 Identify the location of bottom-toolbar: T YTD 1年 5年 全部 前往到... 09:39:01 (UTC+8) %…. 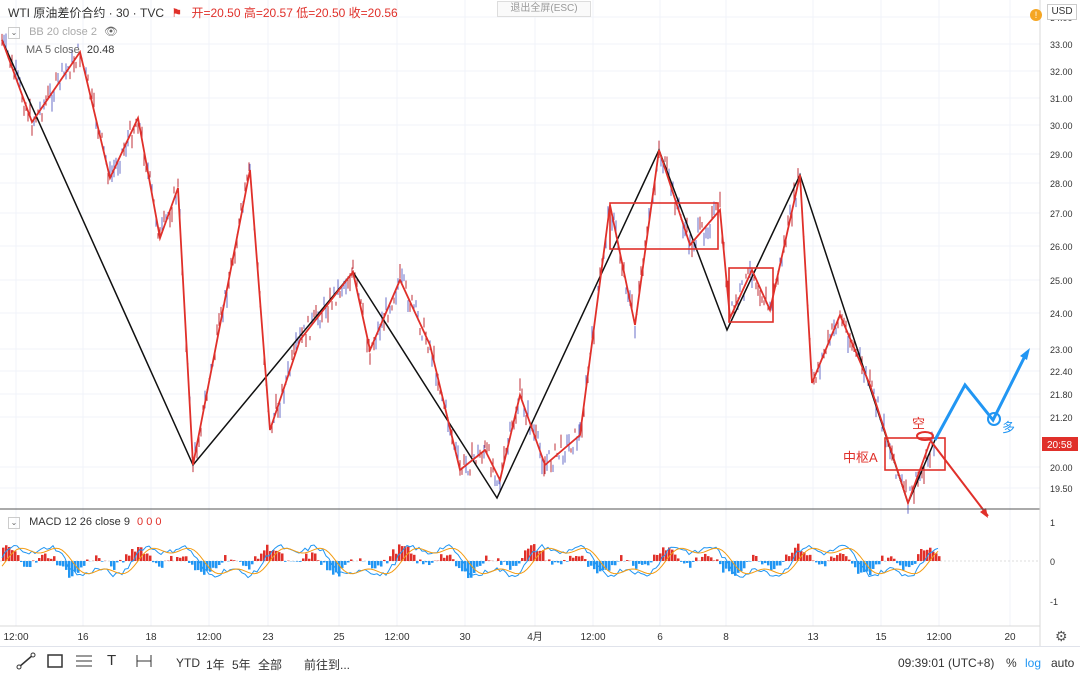
(540, 661).